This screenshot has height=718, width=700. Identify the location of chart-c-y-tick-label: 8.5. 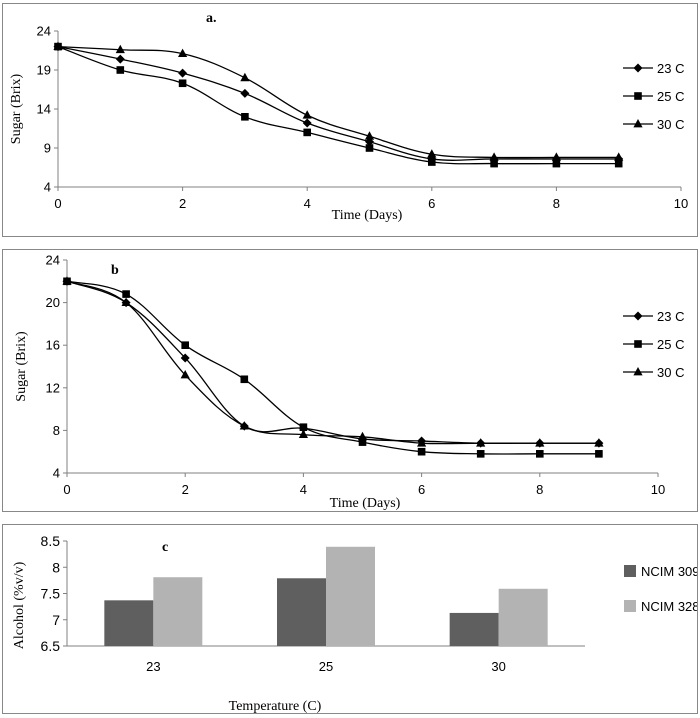
(51, 541).